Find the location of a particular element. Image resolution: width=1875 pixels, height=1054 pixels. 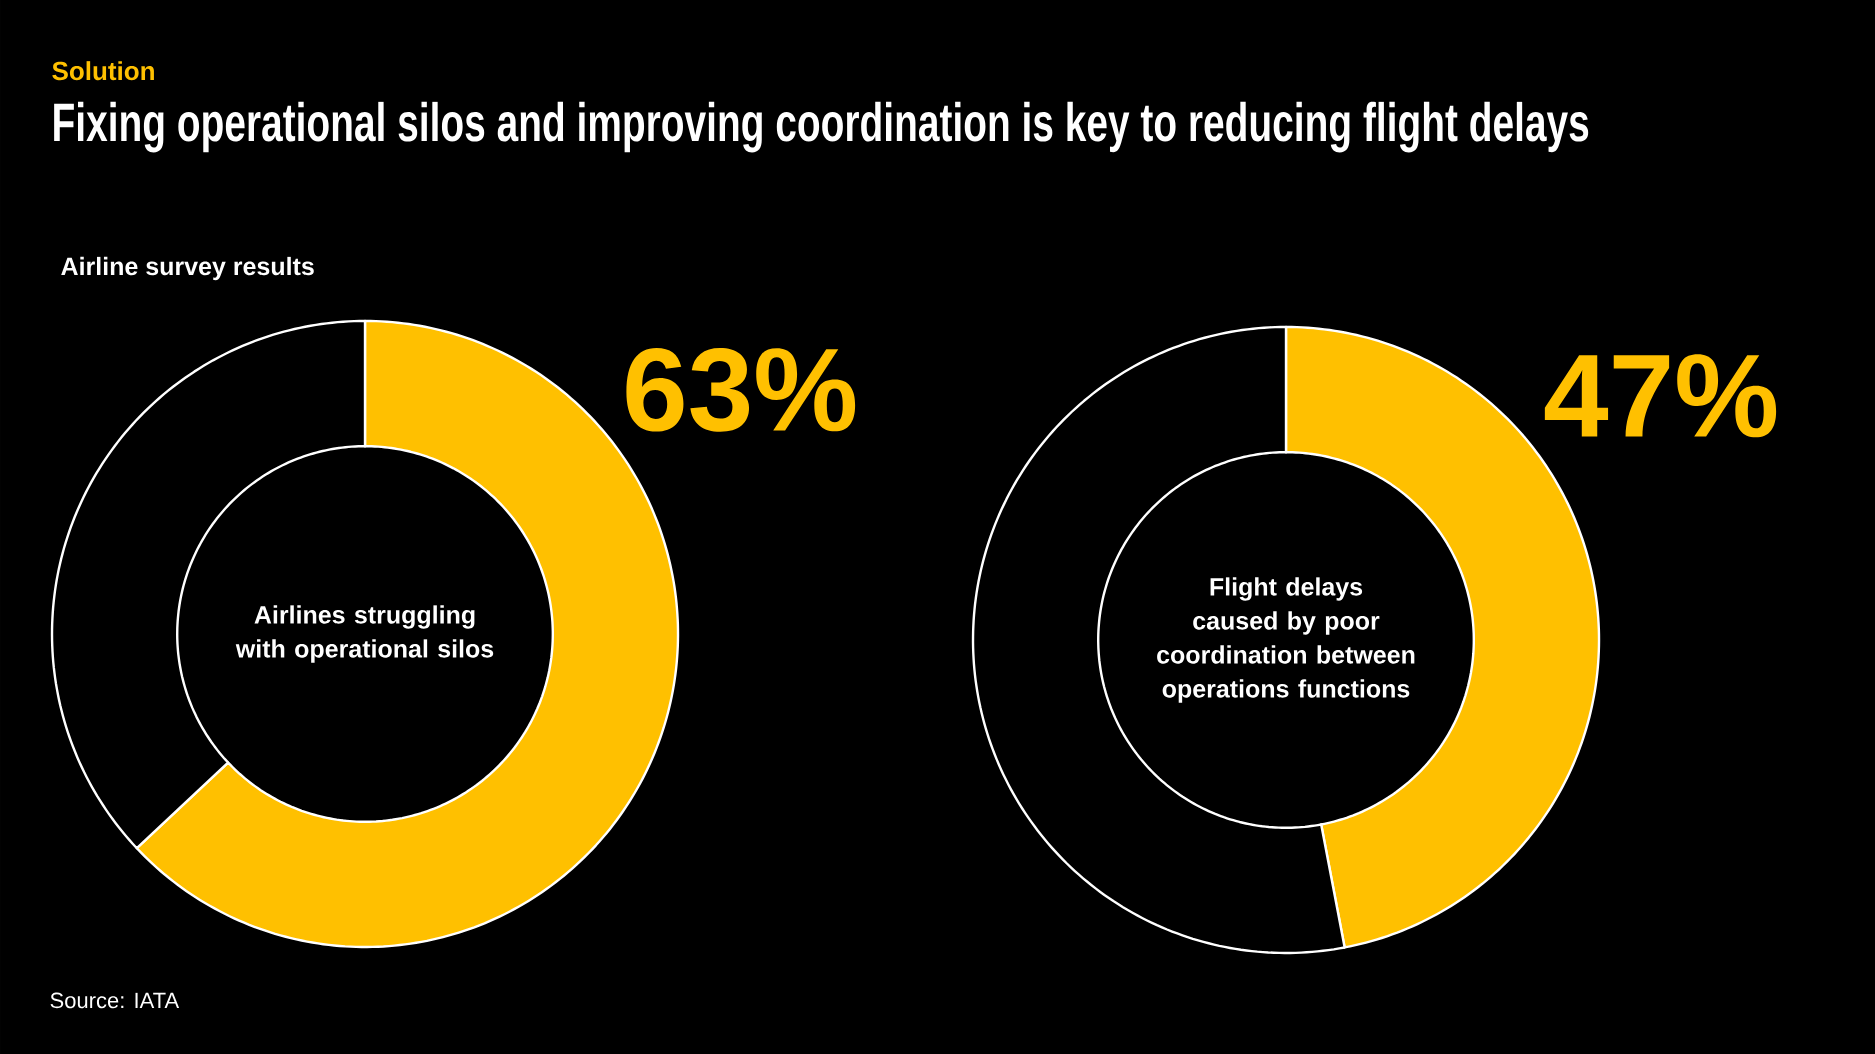

text: Flight delays caused by poor coordination between operations functions is located at coordinates (1286, 640).